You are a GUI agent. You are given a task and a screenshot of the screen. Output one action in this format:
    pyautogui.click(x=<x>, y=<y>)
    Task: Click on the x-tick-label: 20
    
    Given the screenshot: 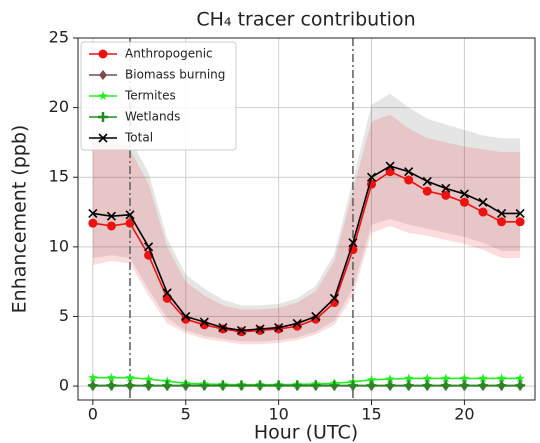 What is the action you would take?
    pyautogui.click(x=464, y=414)
    